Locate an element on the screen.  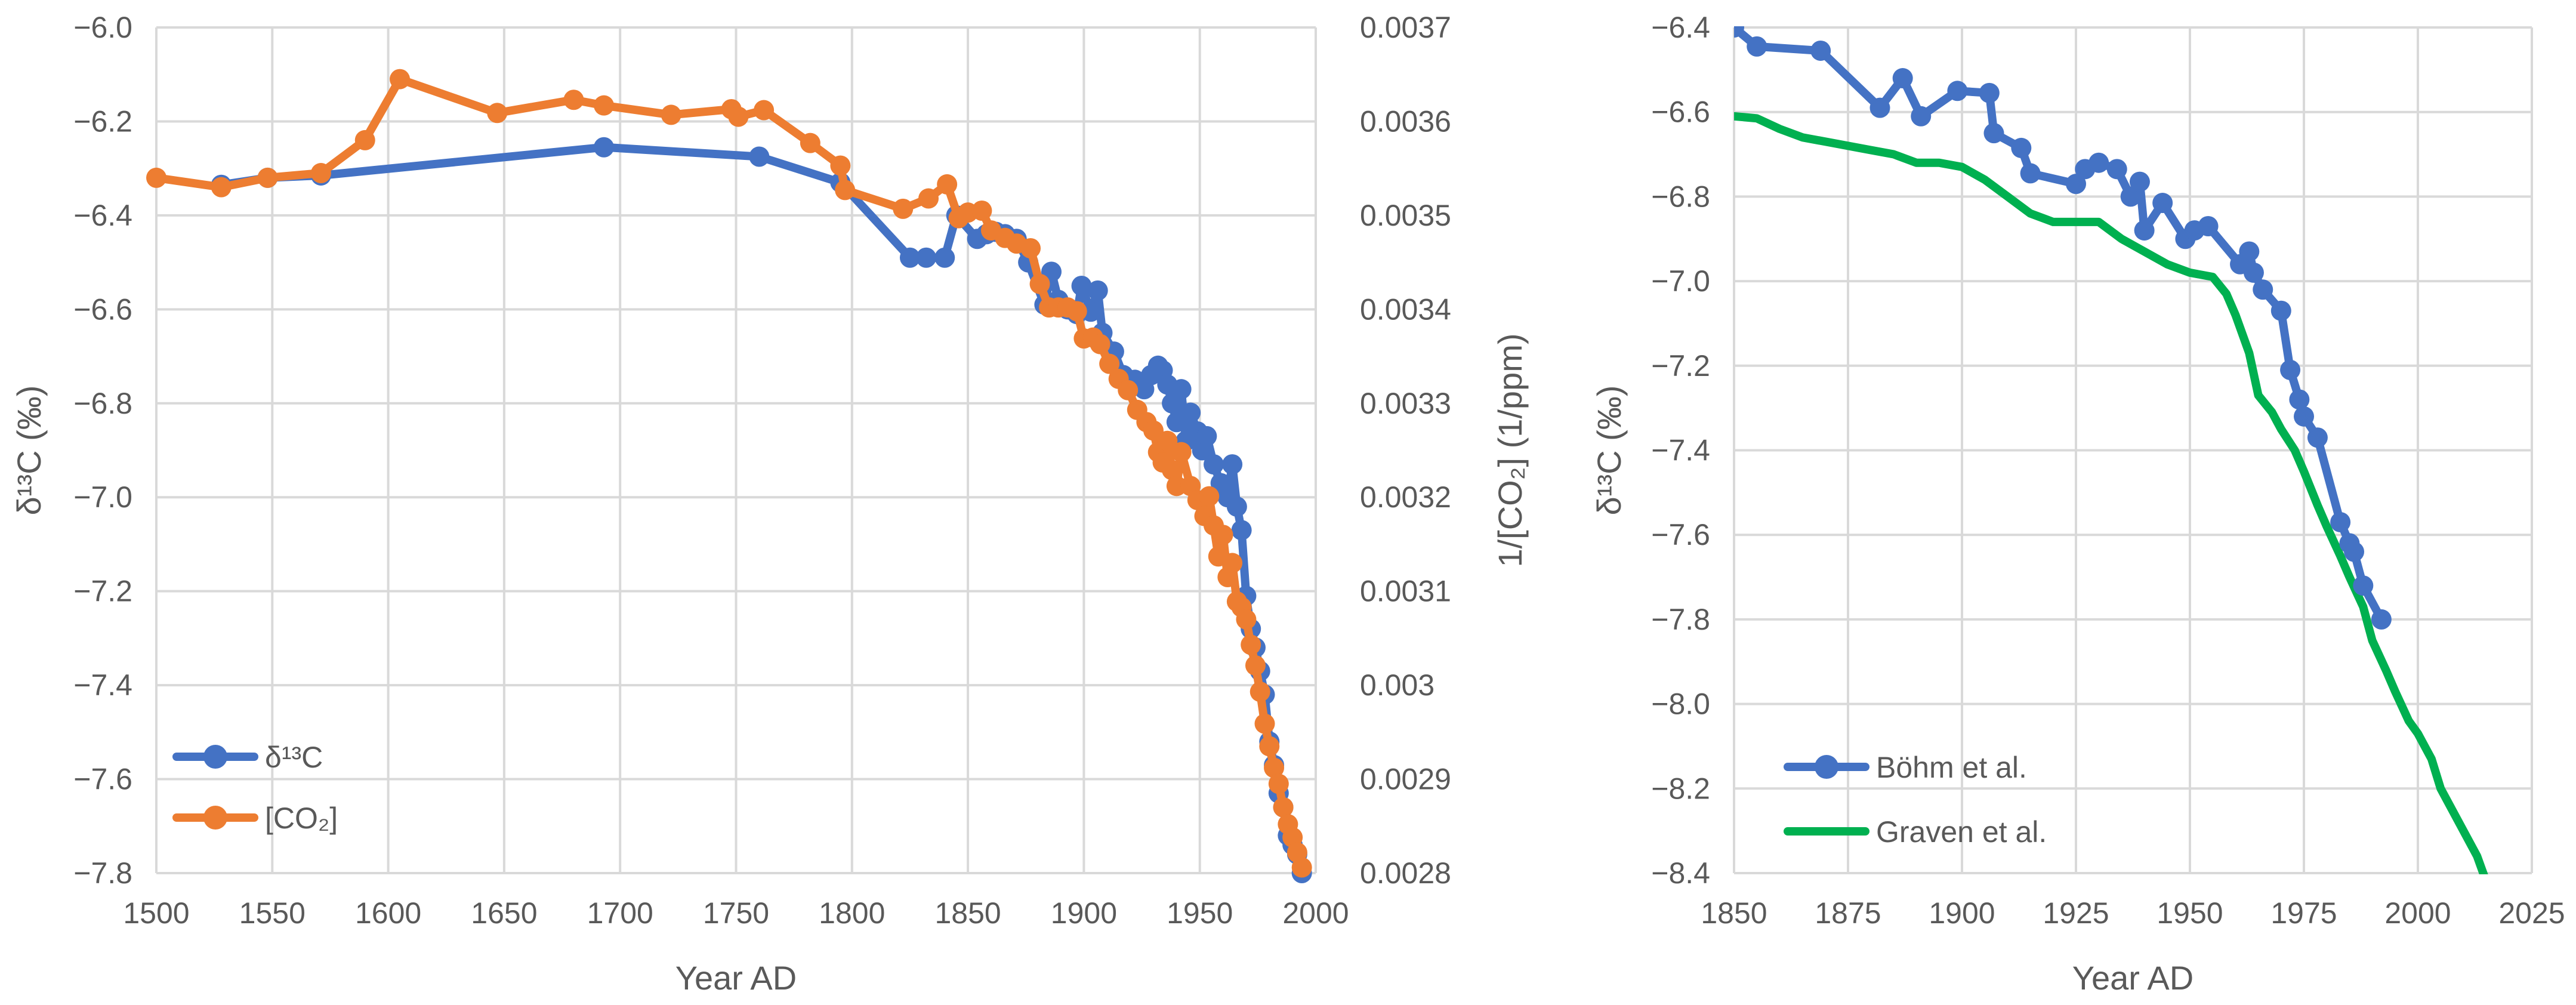
x-tick-label: 1700 is located at coordinates (620, 913).